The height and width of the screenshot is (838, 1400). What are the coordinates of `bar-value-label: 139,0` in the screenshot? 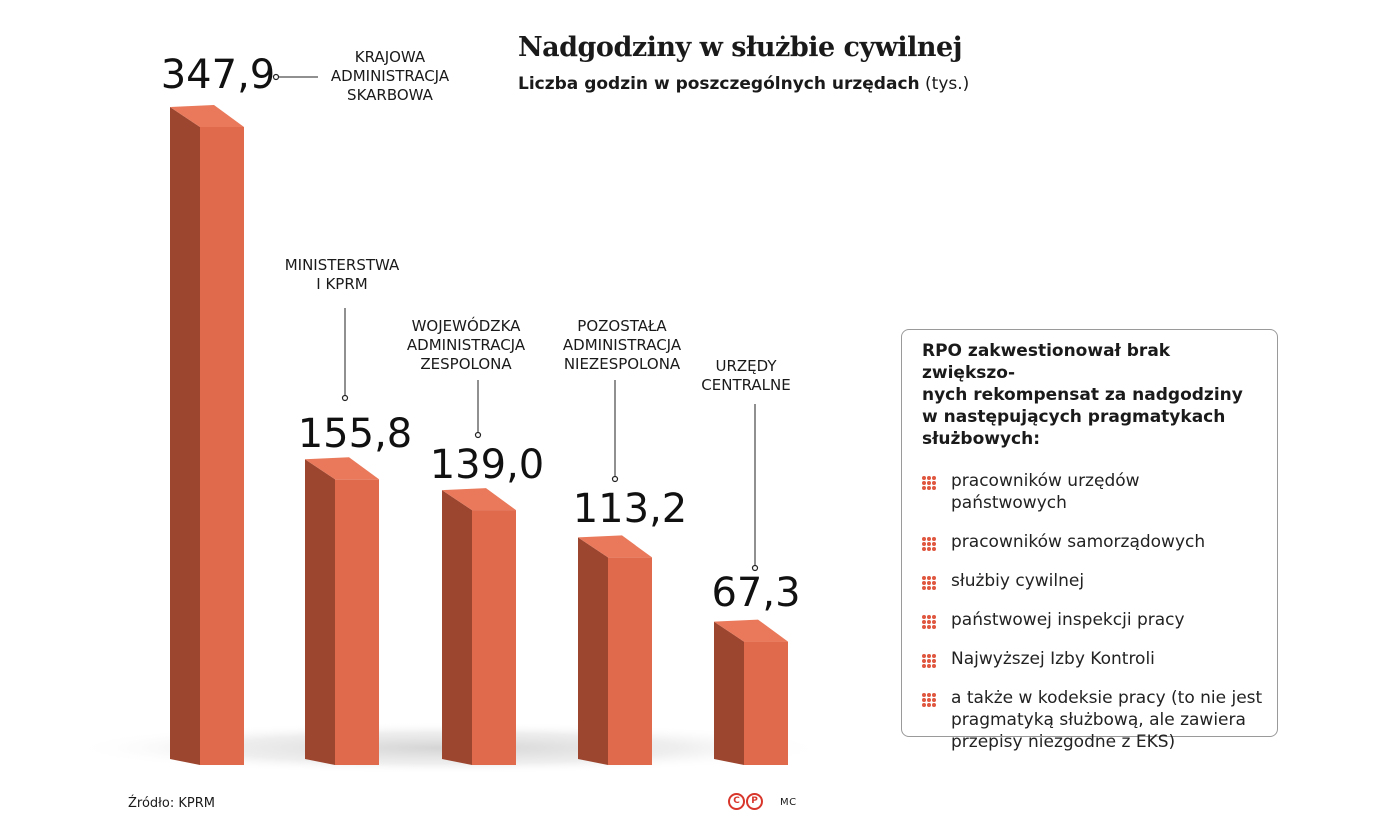 It's located at (487, 465).